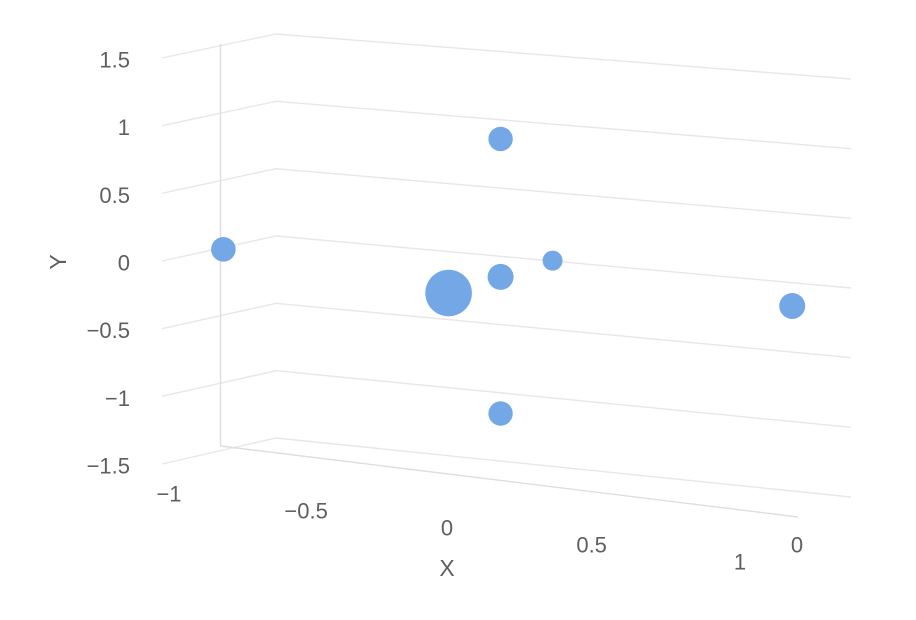  Describe the element at coordinates (168, 494) in the screenshot. I see `x-tick-label: −1` at that location.